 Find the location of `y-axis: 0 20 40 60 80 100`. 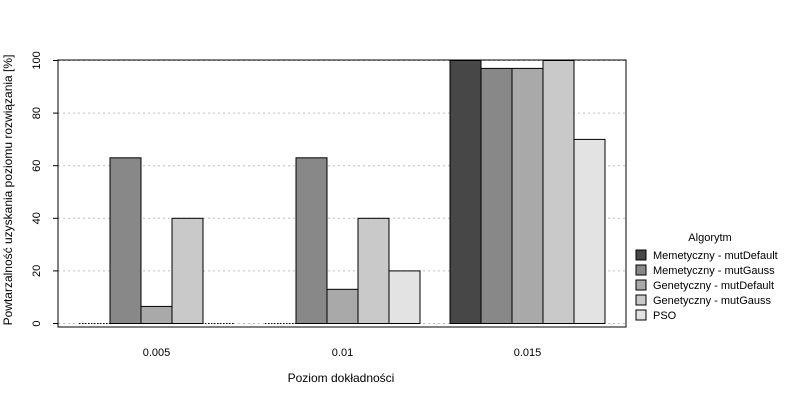

y-axis: 0 20 40 60 80 100 is located at coordinates (44, 189).